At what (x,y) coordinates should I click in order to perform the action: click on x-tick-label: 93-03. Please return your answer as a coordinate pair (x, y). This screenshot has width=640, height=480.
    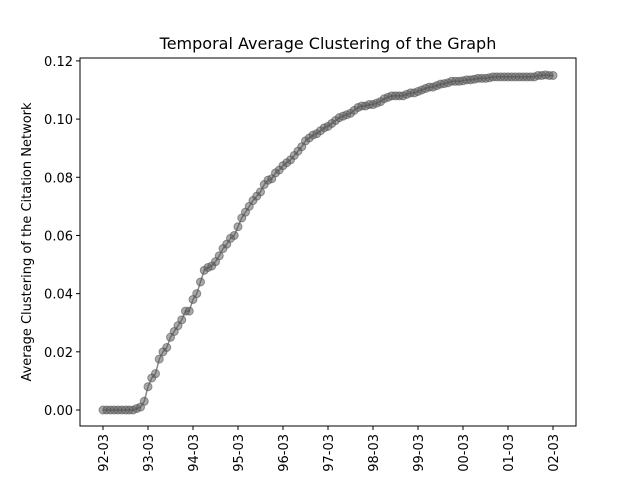
    Looking at the image, I should click on (149, 453).